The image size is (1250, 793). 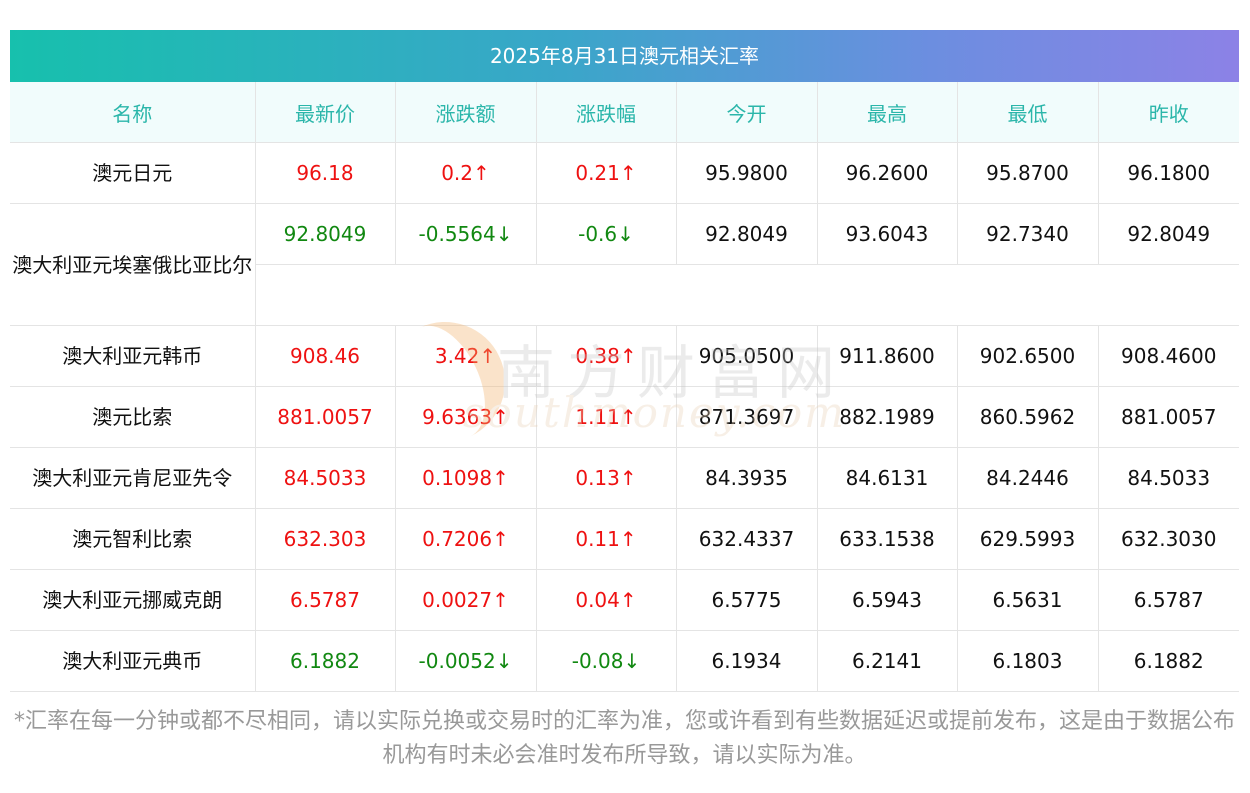 What do you see at coordinates (1168, 173) in the screenshot?
I see `cell-prev-close: 96.1800` at bounding box center [1168, 173].